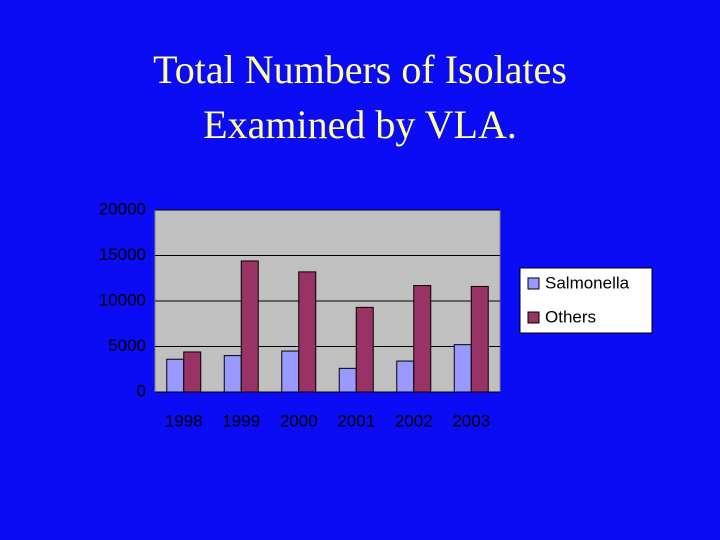 This screenshot has width=720, height=540. I want to click on title-line: Examined by VLA., so click(360, 124).